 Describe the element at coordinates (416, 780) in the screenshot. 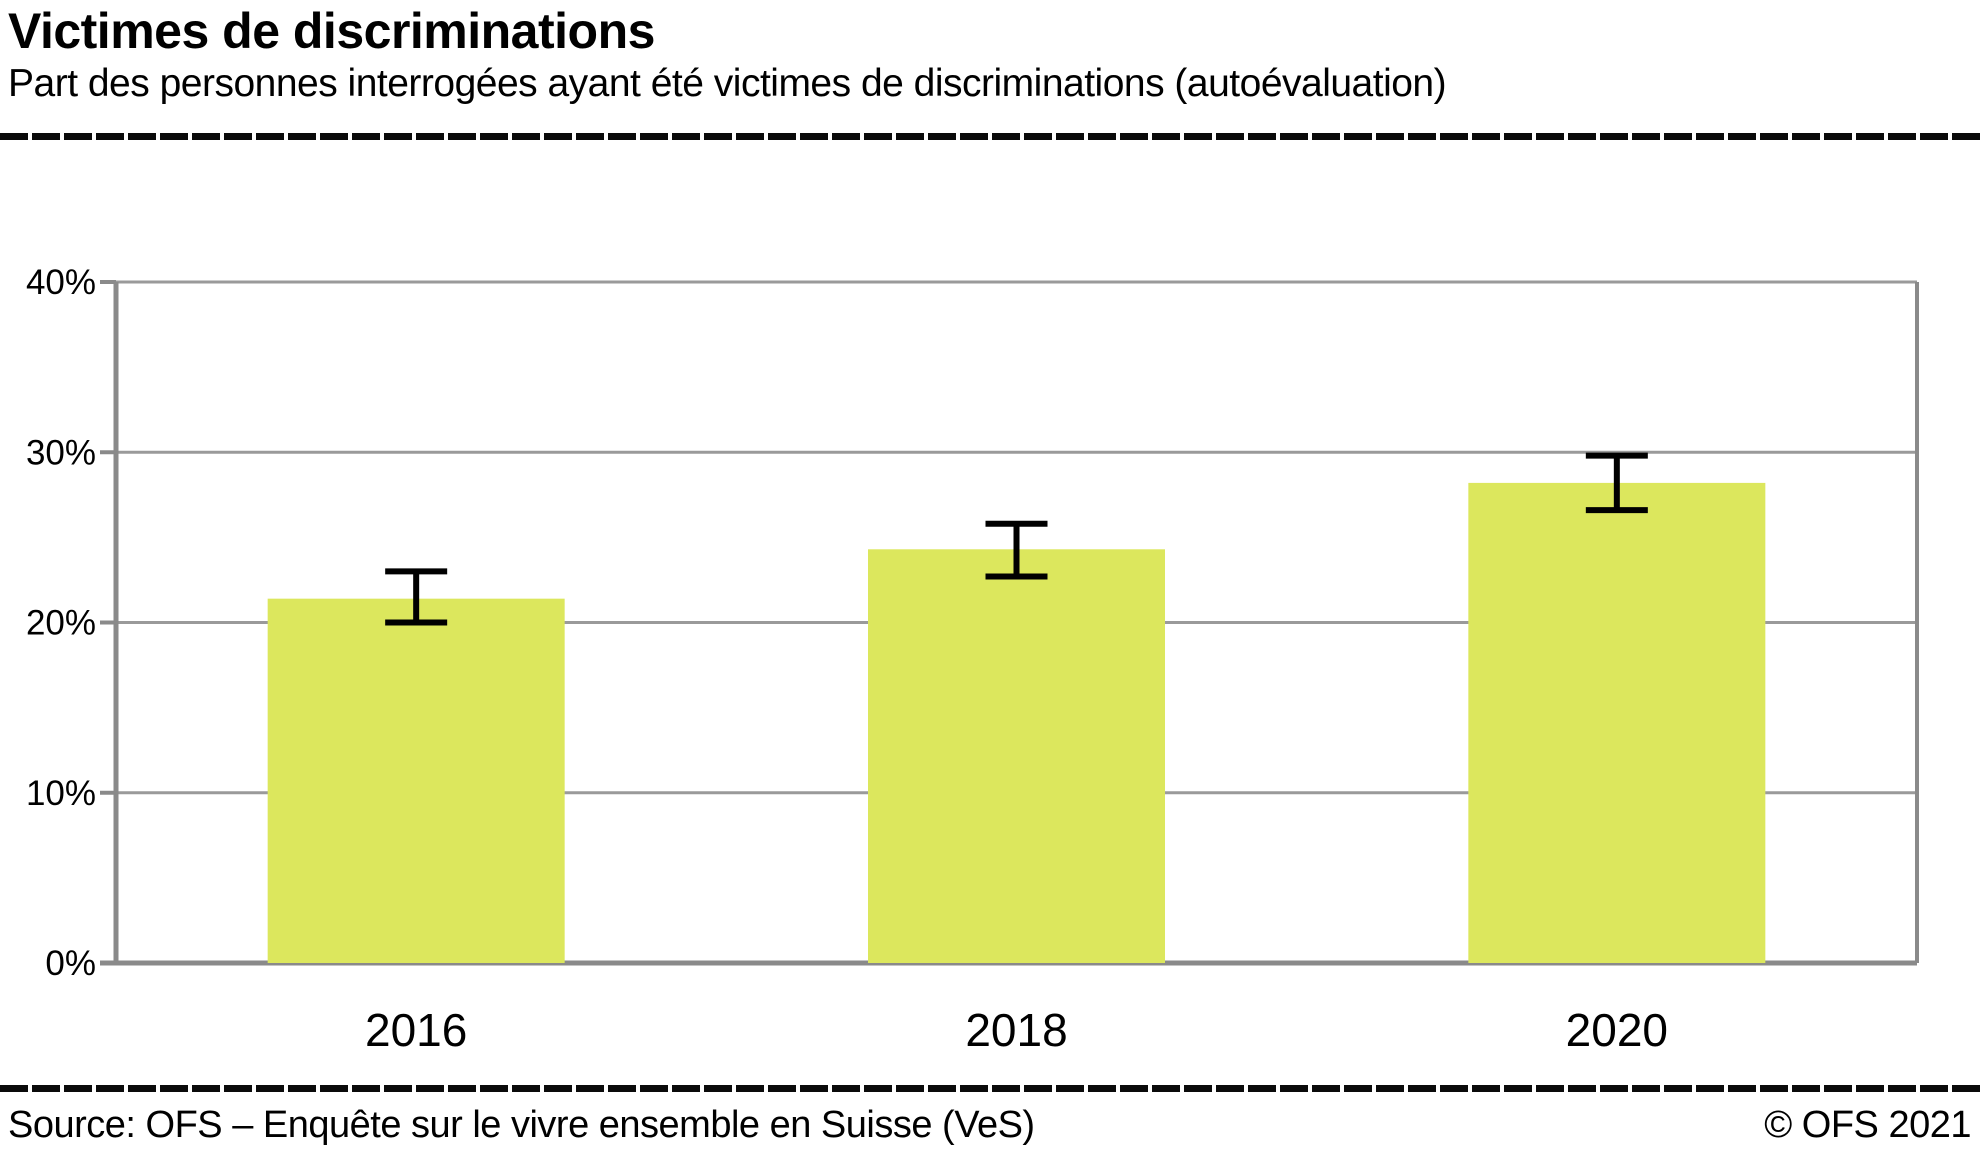

I see `bar-2016` at that location.